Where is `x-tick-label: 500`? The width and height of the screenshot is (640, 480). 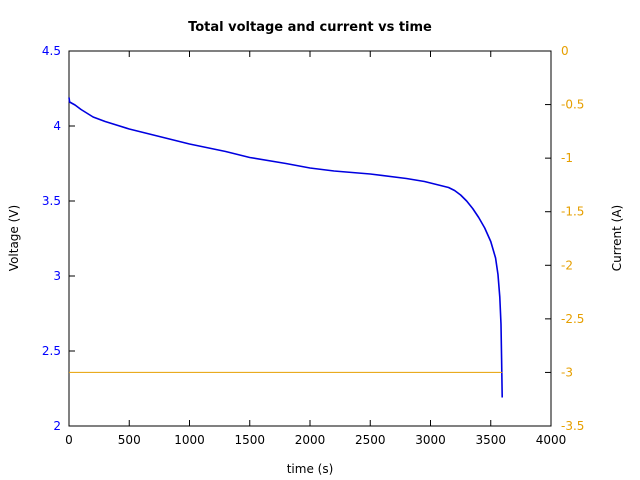 x-tick-label: 500 is located at coordinates (129, 440).